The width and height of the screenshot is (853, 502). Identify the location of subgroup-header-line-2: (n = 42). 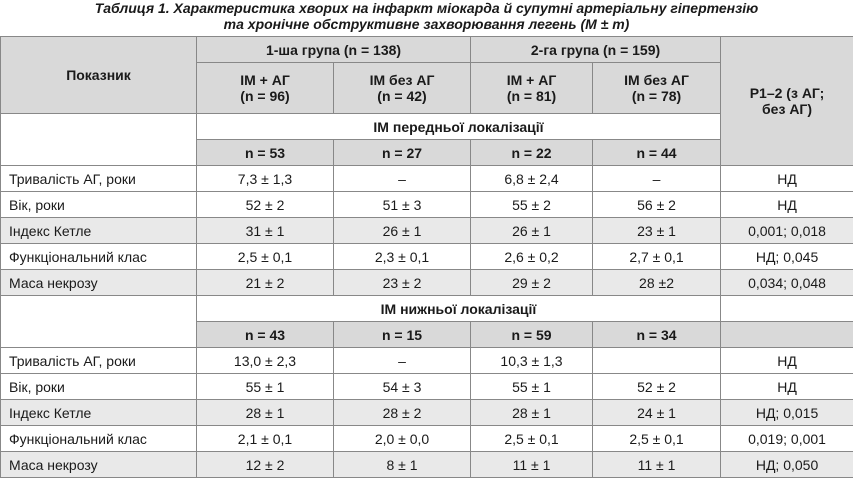
(402, 96).